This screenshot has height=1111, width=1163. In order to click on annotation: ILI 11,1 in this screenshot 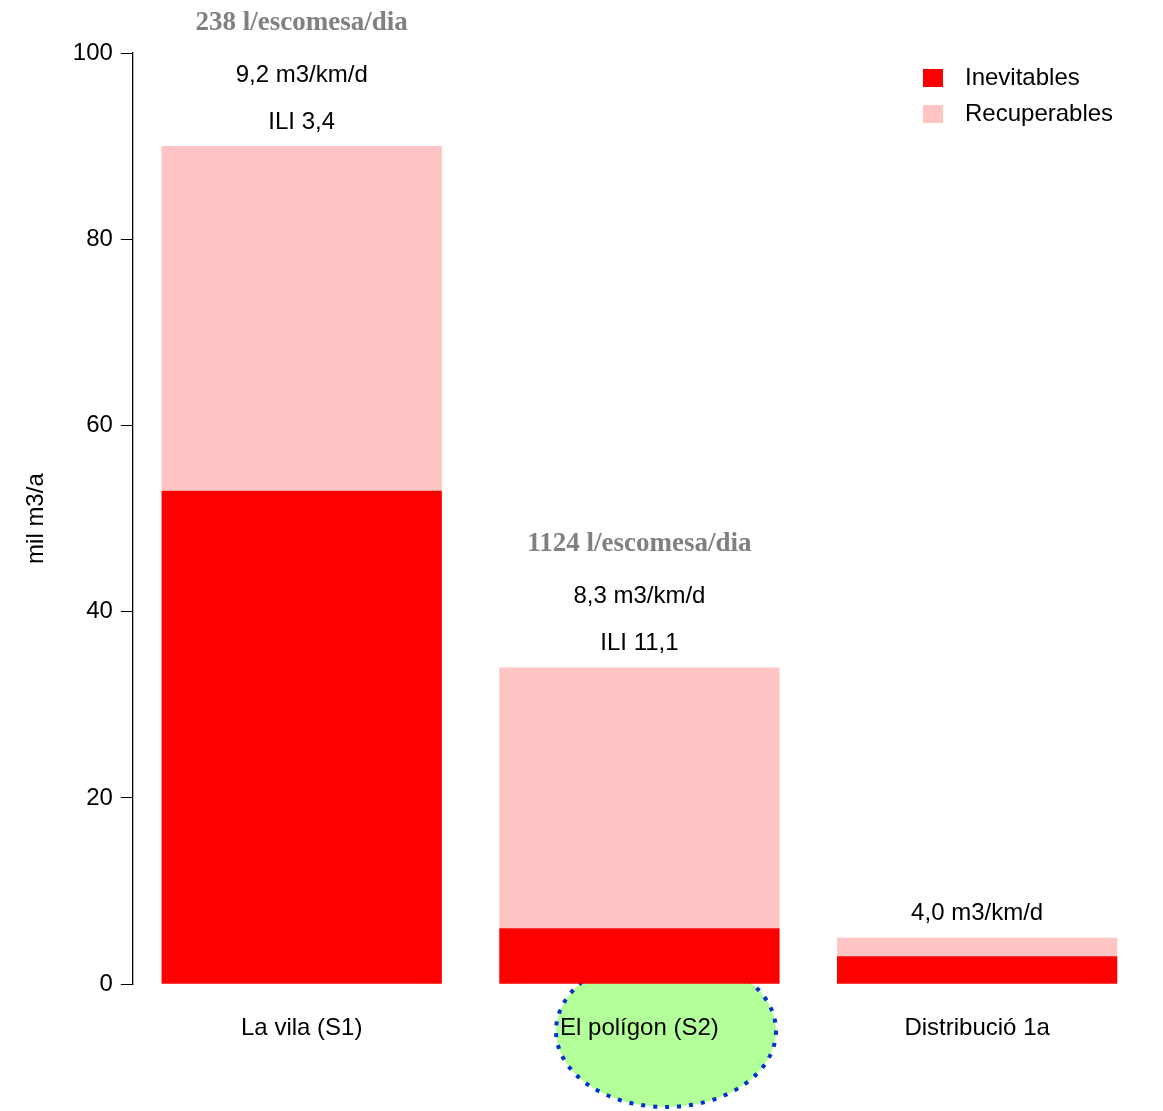, I will do `click(639, 642)`.